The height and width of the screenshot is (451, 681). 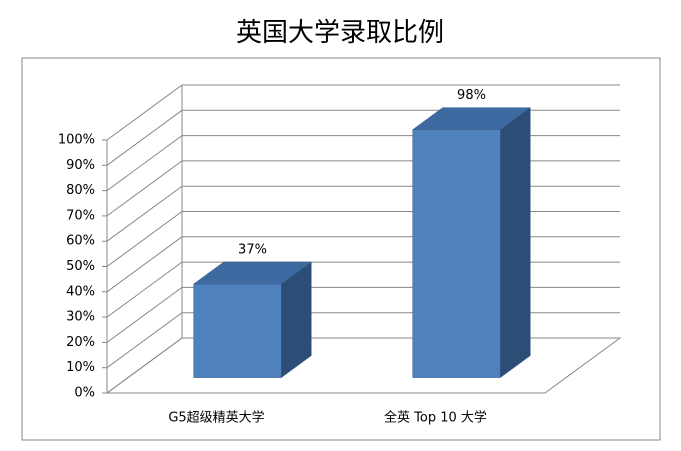 I want to click on y-tick-label: 90%, so click(x=80, y=165).